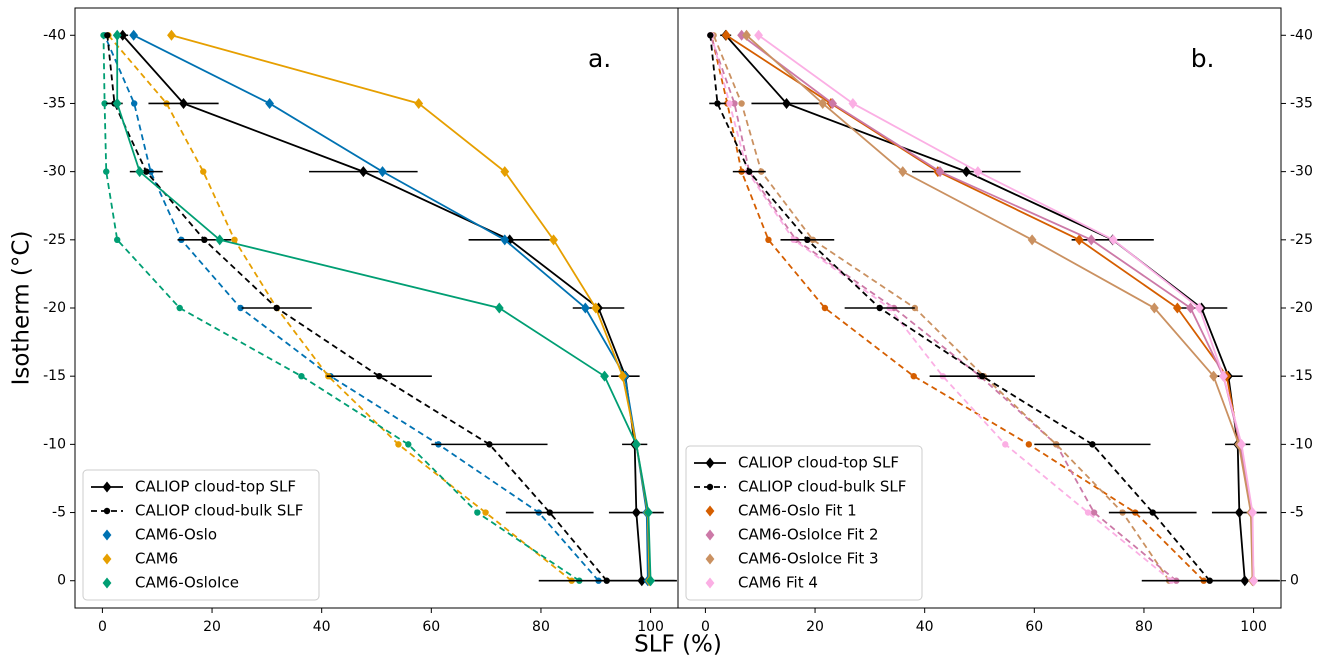  What do you see at coordinates (322, 627) in the screenshot?
I see `x-tick-label: 40` at bounding box center [322, 627].